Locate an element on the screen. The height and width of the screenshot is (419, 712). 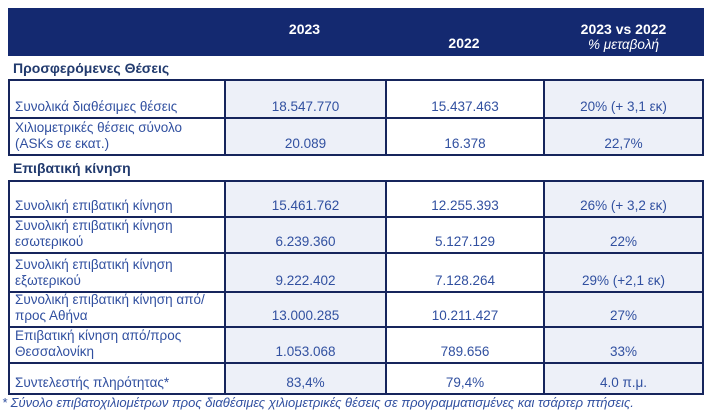
value-2023: 13.000.285 is located at coordinates (306, 309).